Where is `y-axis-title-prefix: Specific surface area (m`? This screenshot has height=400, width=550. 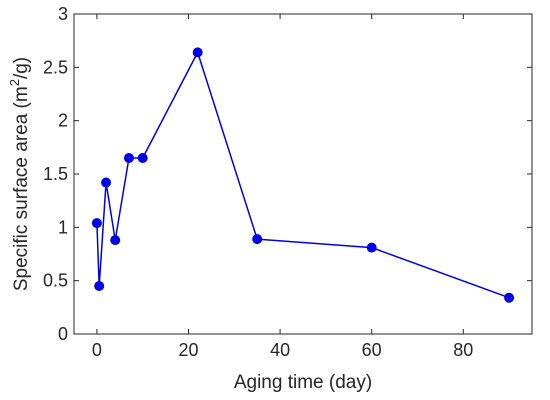
y-axis-title-prefix: Specific surface area (m is located at coordinates (21, 188).